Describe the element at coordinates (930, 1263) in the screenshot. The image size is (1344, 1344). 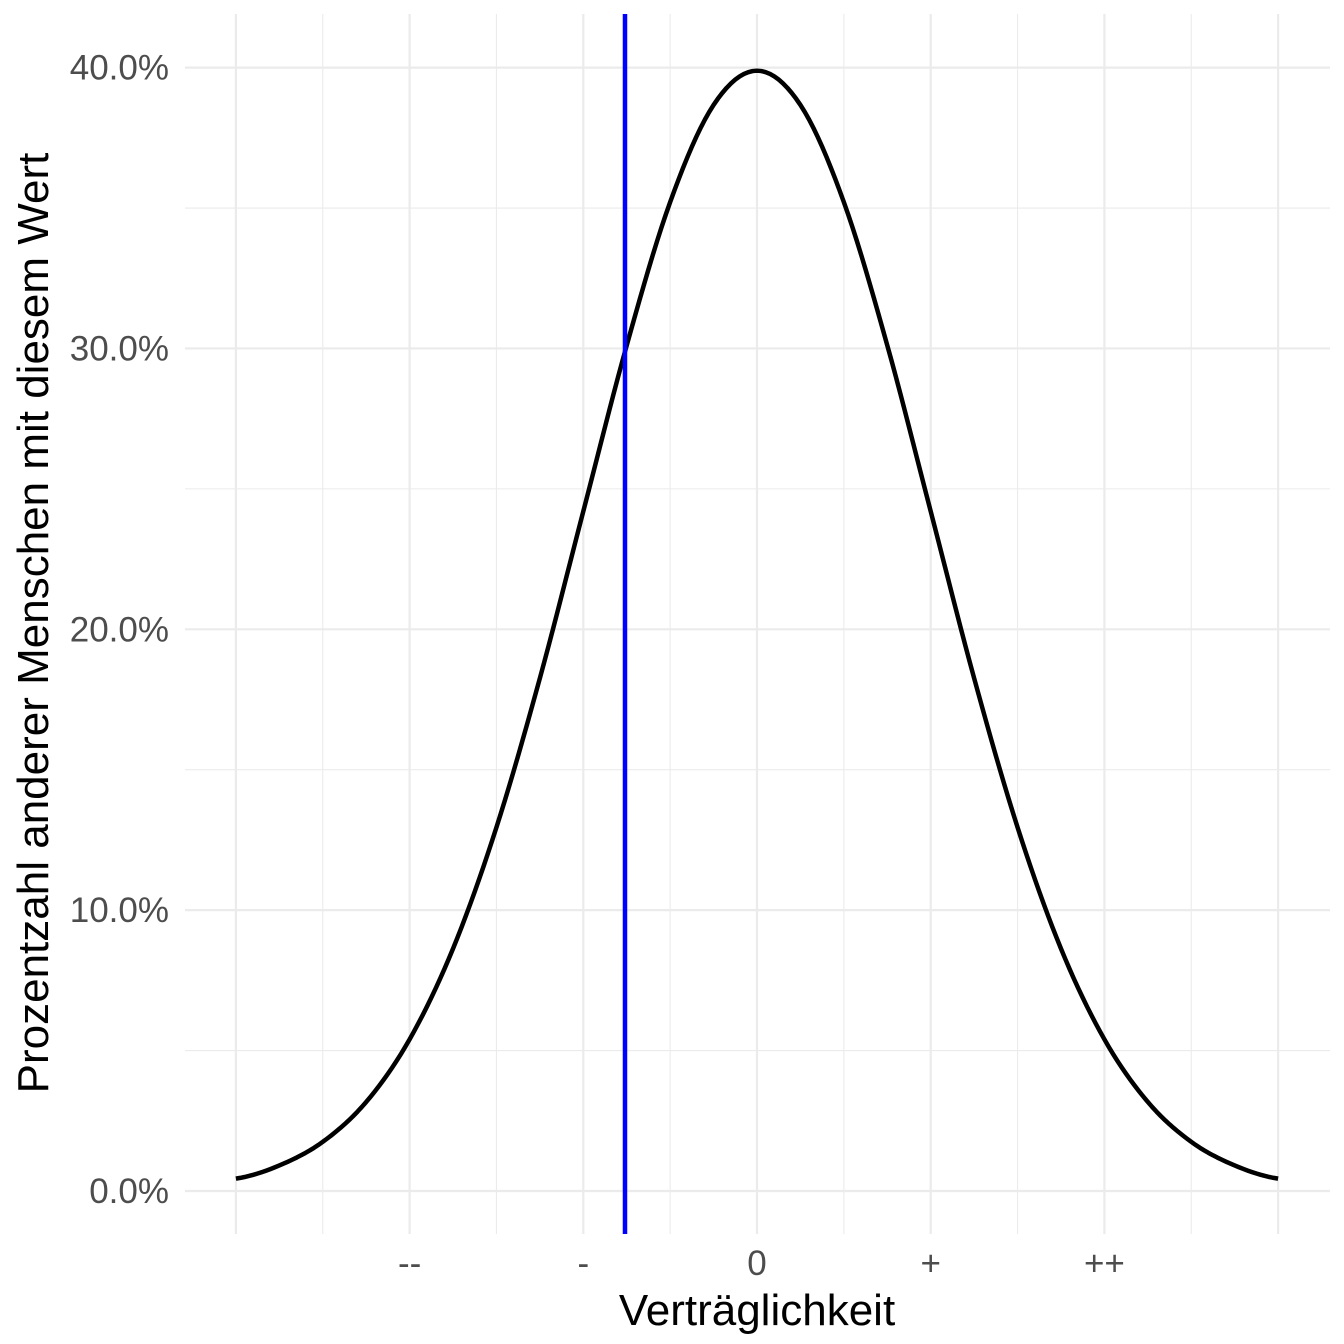
I see `x-tick-label: +` at that location.